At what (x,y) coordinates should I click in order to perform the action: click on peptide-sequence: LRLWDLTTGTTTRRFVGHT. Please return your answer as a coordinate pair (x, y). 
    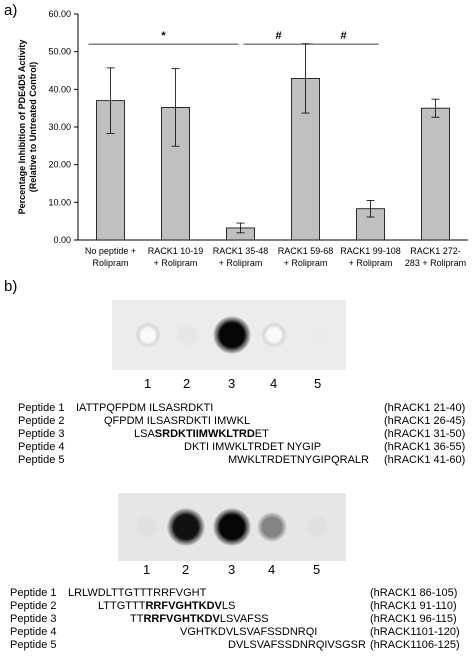
    Looking at the image, I should click on (137, 593).